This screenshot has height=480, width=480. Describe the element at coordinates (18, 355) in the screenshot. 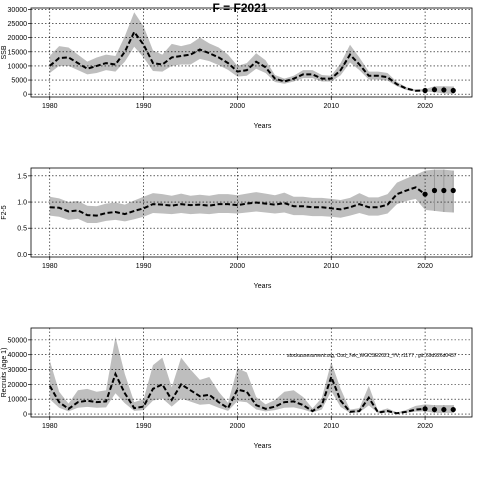

I see `y-tick-label: 40000` at that location.